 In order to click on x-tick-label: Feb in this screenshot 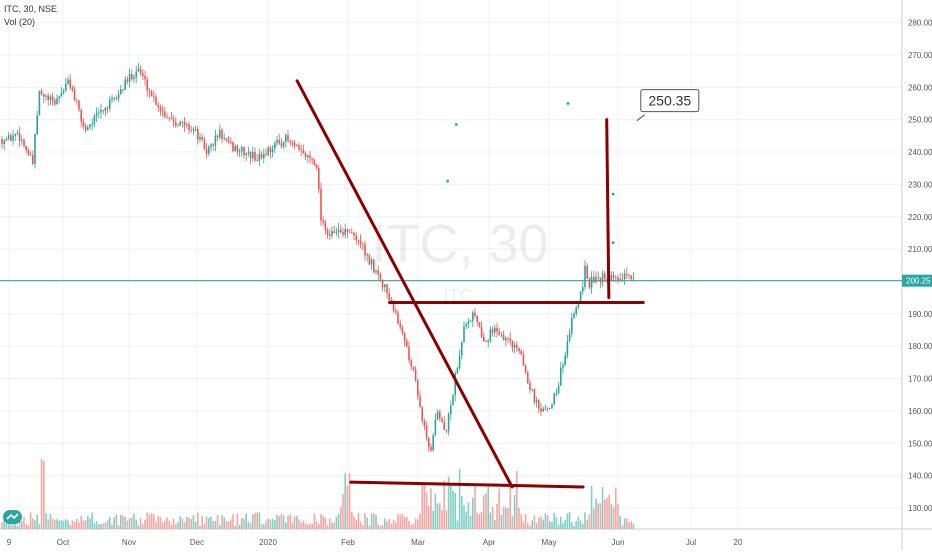, I will do `click(348, 542)`.